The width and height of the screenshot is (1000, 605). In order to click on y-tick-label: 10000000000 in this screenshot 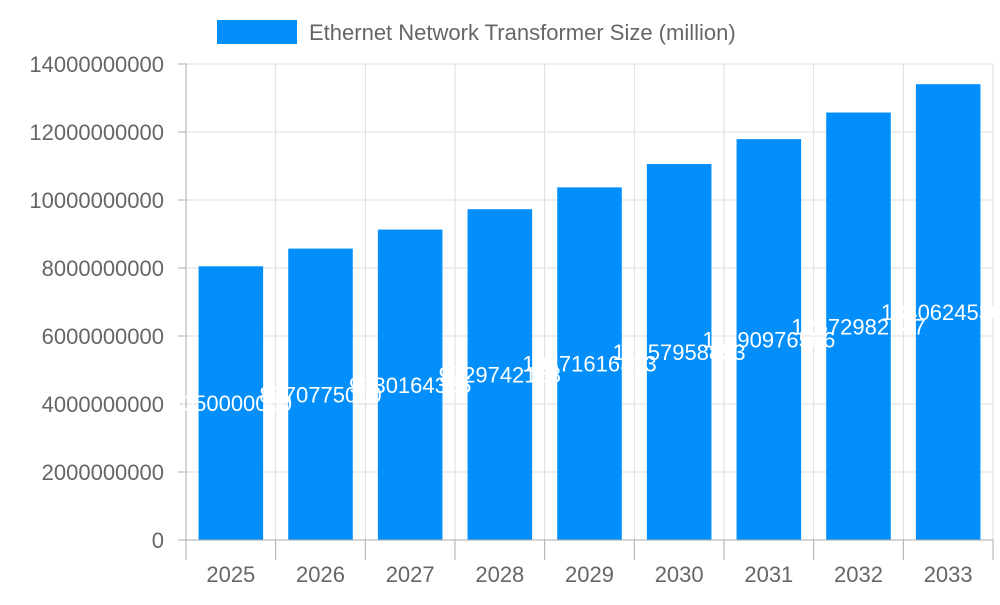, I will do `click(96, 200)`.